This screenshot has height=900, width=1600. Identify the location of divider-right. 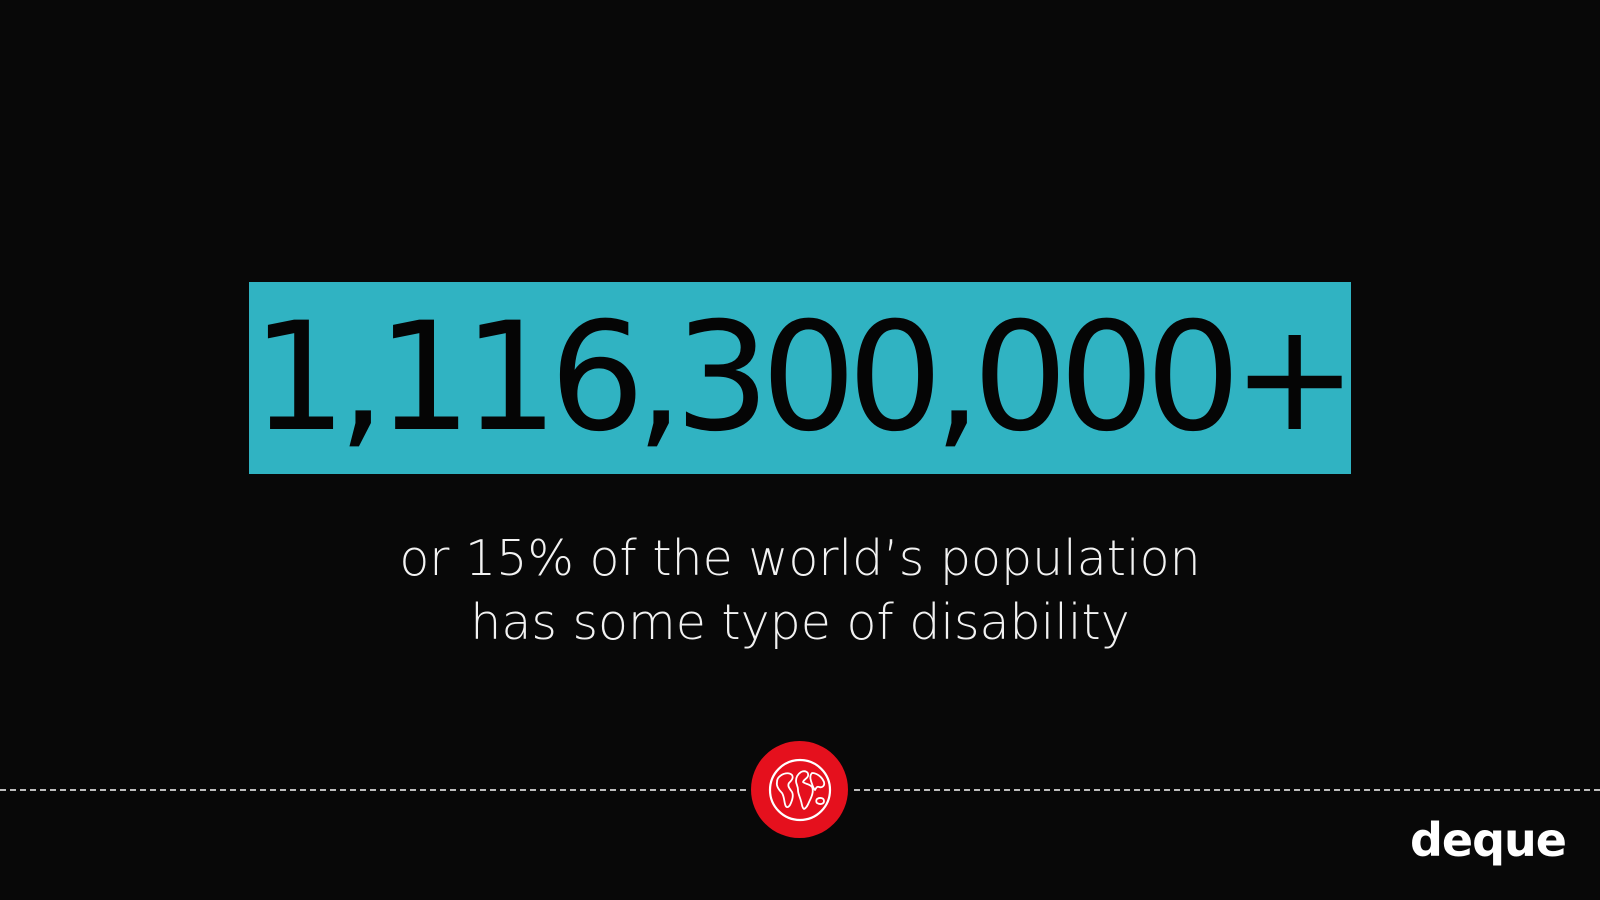
(1227, 790).